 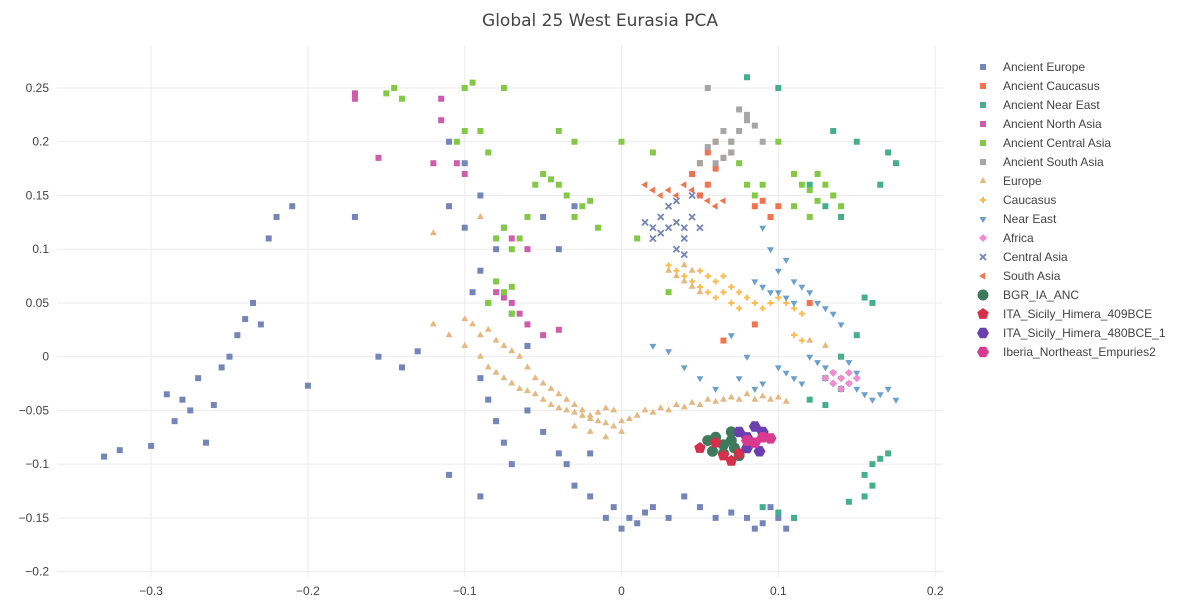 I want to click on legend-item: Africa, so click(x=1006, y=238).